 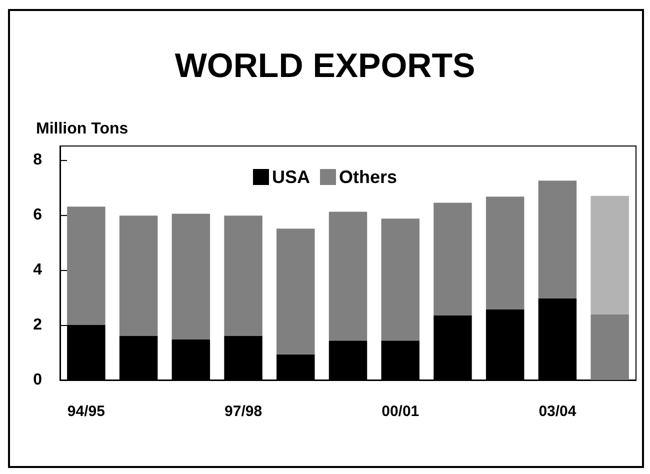 What do you see at coordinates (291, 177) in the screenshot?
I see `legend-label: USA` at bounding box center [291, 177].